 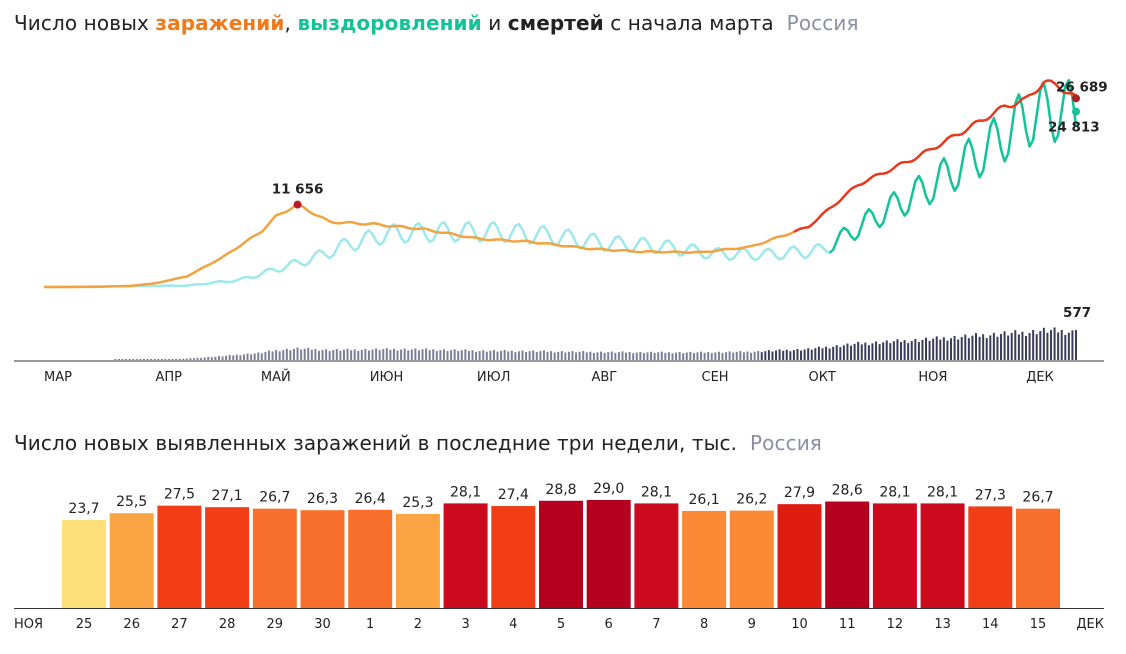 What do you see at coordinates (822, 23) in the screenshot?
I see `region-selector: Россия` at bounding box center [822, 23].